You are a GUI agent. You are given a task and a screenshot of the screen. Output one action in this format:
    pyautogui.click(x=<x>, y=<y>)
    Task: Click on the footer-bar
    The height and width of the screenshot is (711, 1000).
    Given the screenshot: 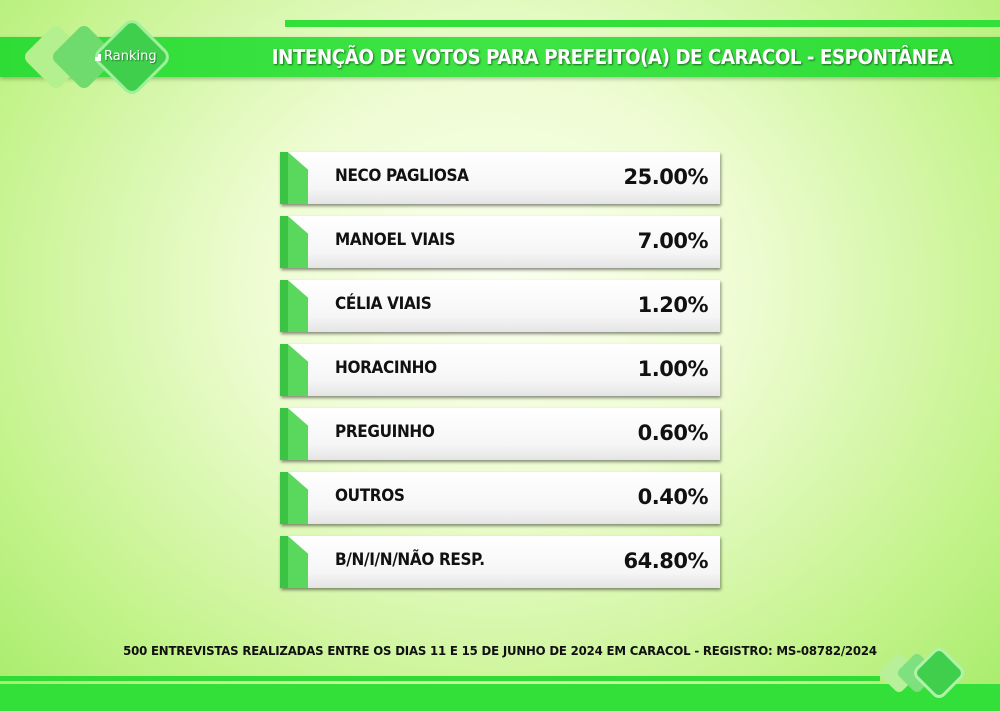 What is the action you would take?
    pyautogui.click(x=500, y=697)
    